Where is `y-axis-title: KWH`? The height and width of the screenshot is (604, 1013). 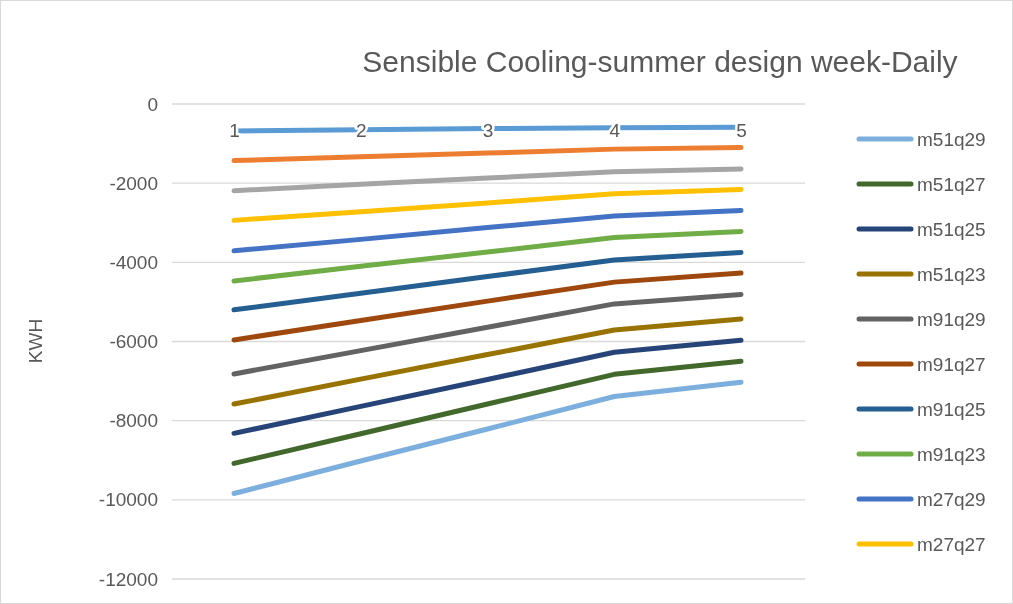
y-axis-title: KWH is located at coordinates (35, 341).